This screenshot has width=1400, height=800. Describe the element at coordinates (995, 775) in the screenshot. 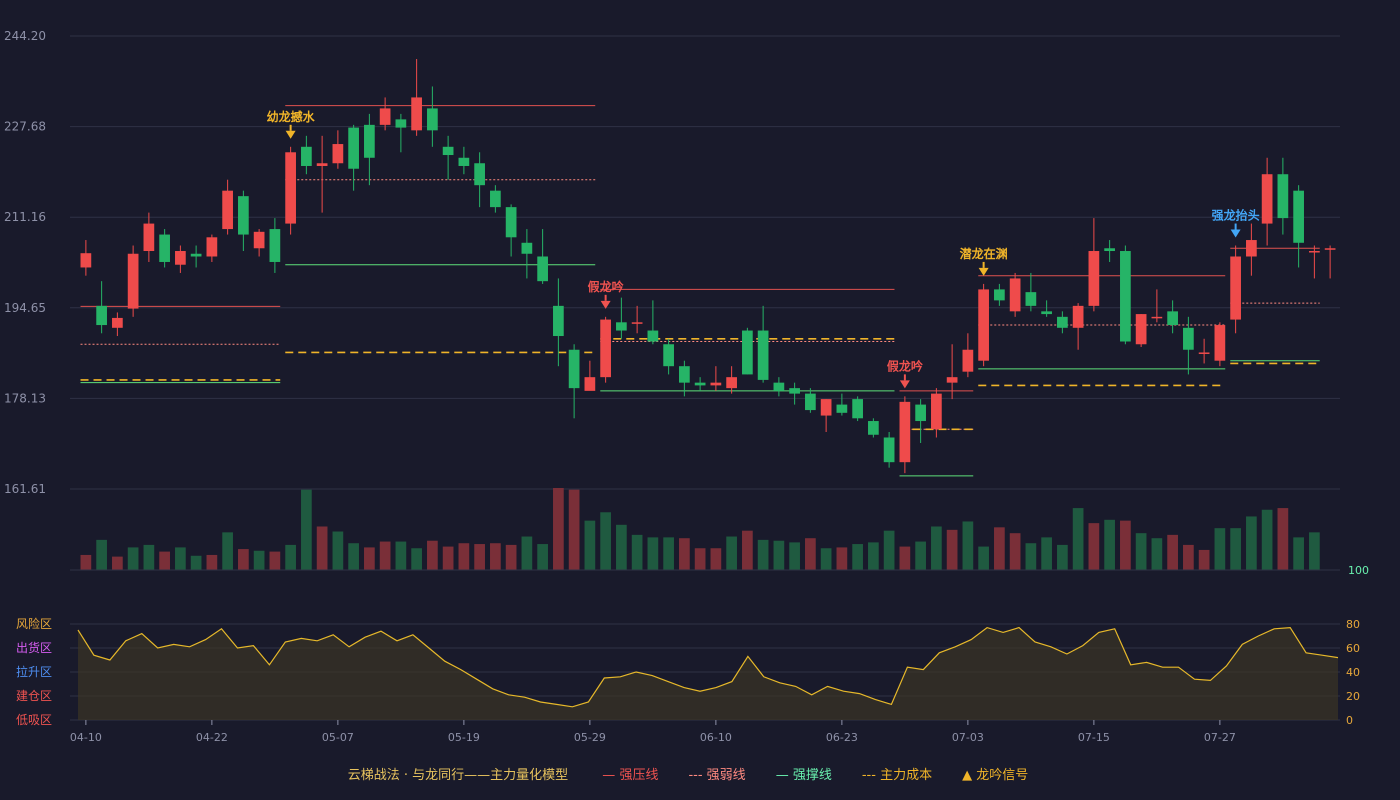

I see `legend-item: ▲ 龙吟信号` at that location.